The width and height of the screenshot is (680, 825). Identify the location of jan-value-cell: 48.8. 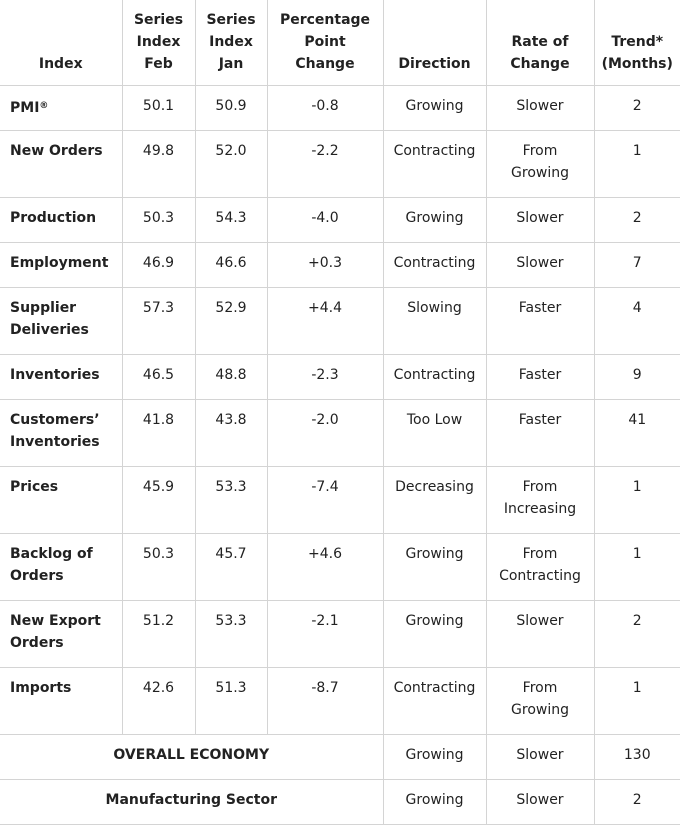
(231, 377).